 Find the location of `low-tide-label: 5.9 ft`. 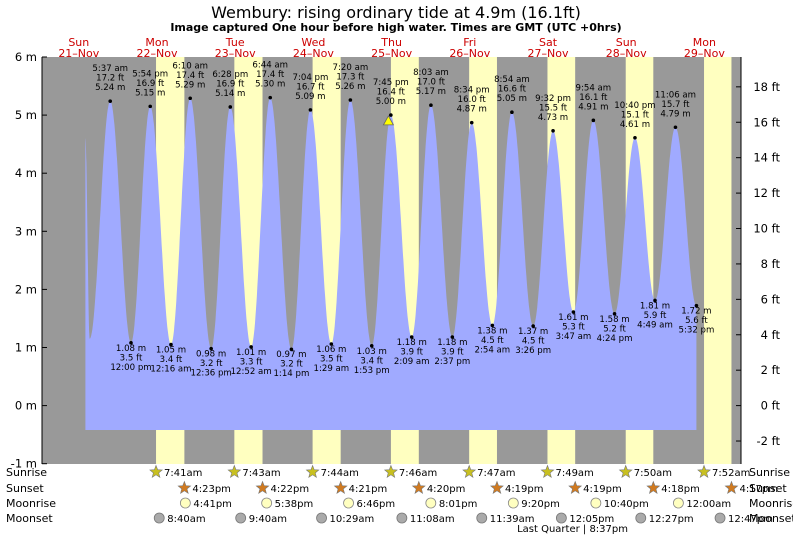

low-tide-label: 5.9 ft is located at coordinates (655, 316).